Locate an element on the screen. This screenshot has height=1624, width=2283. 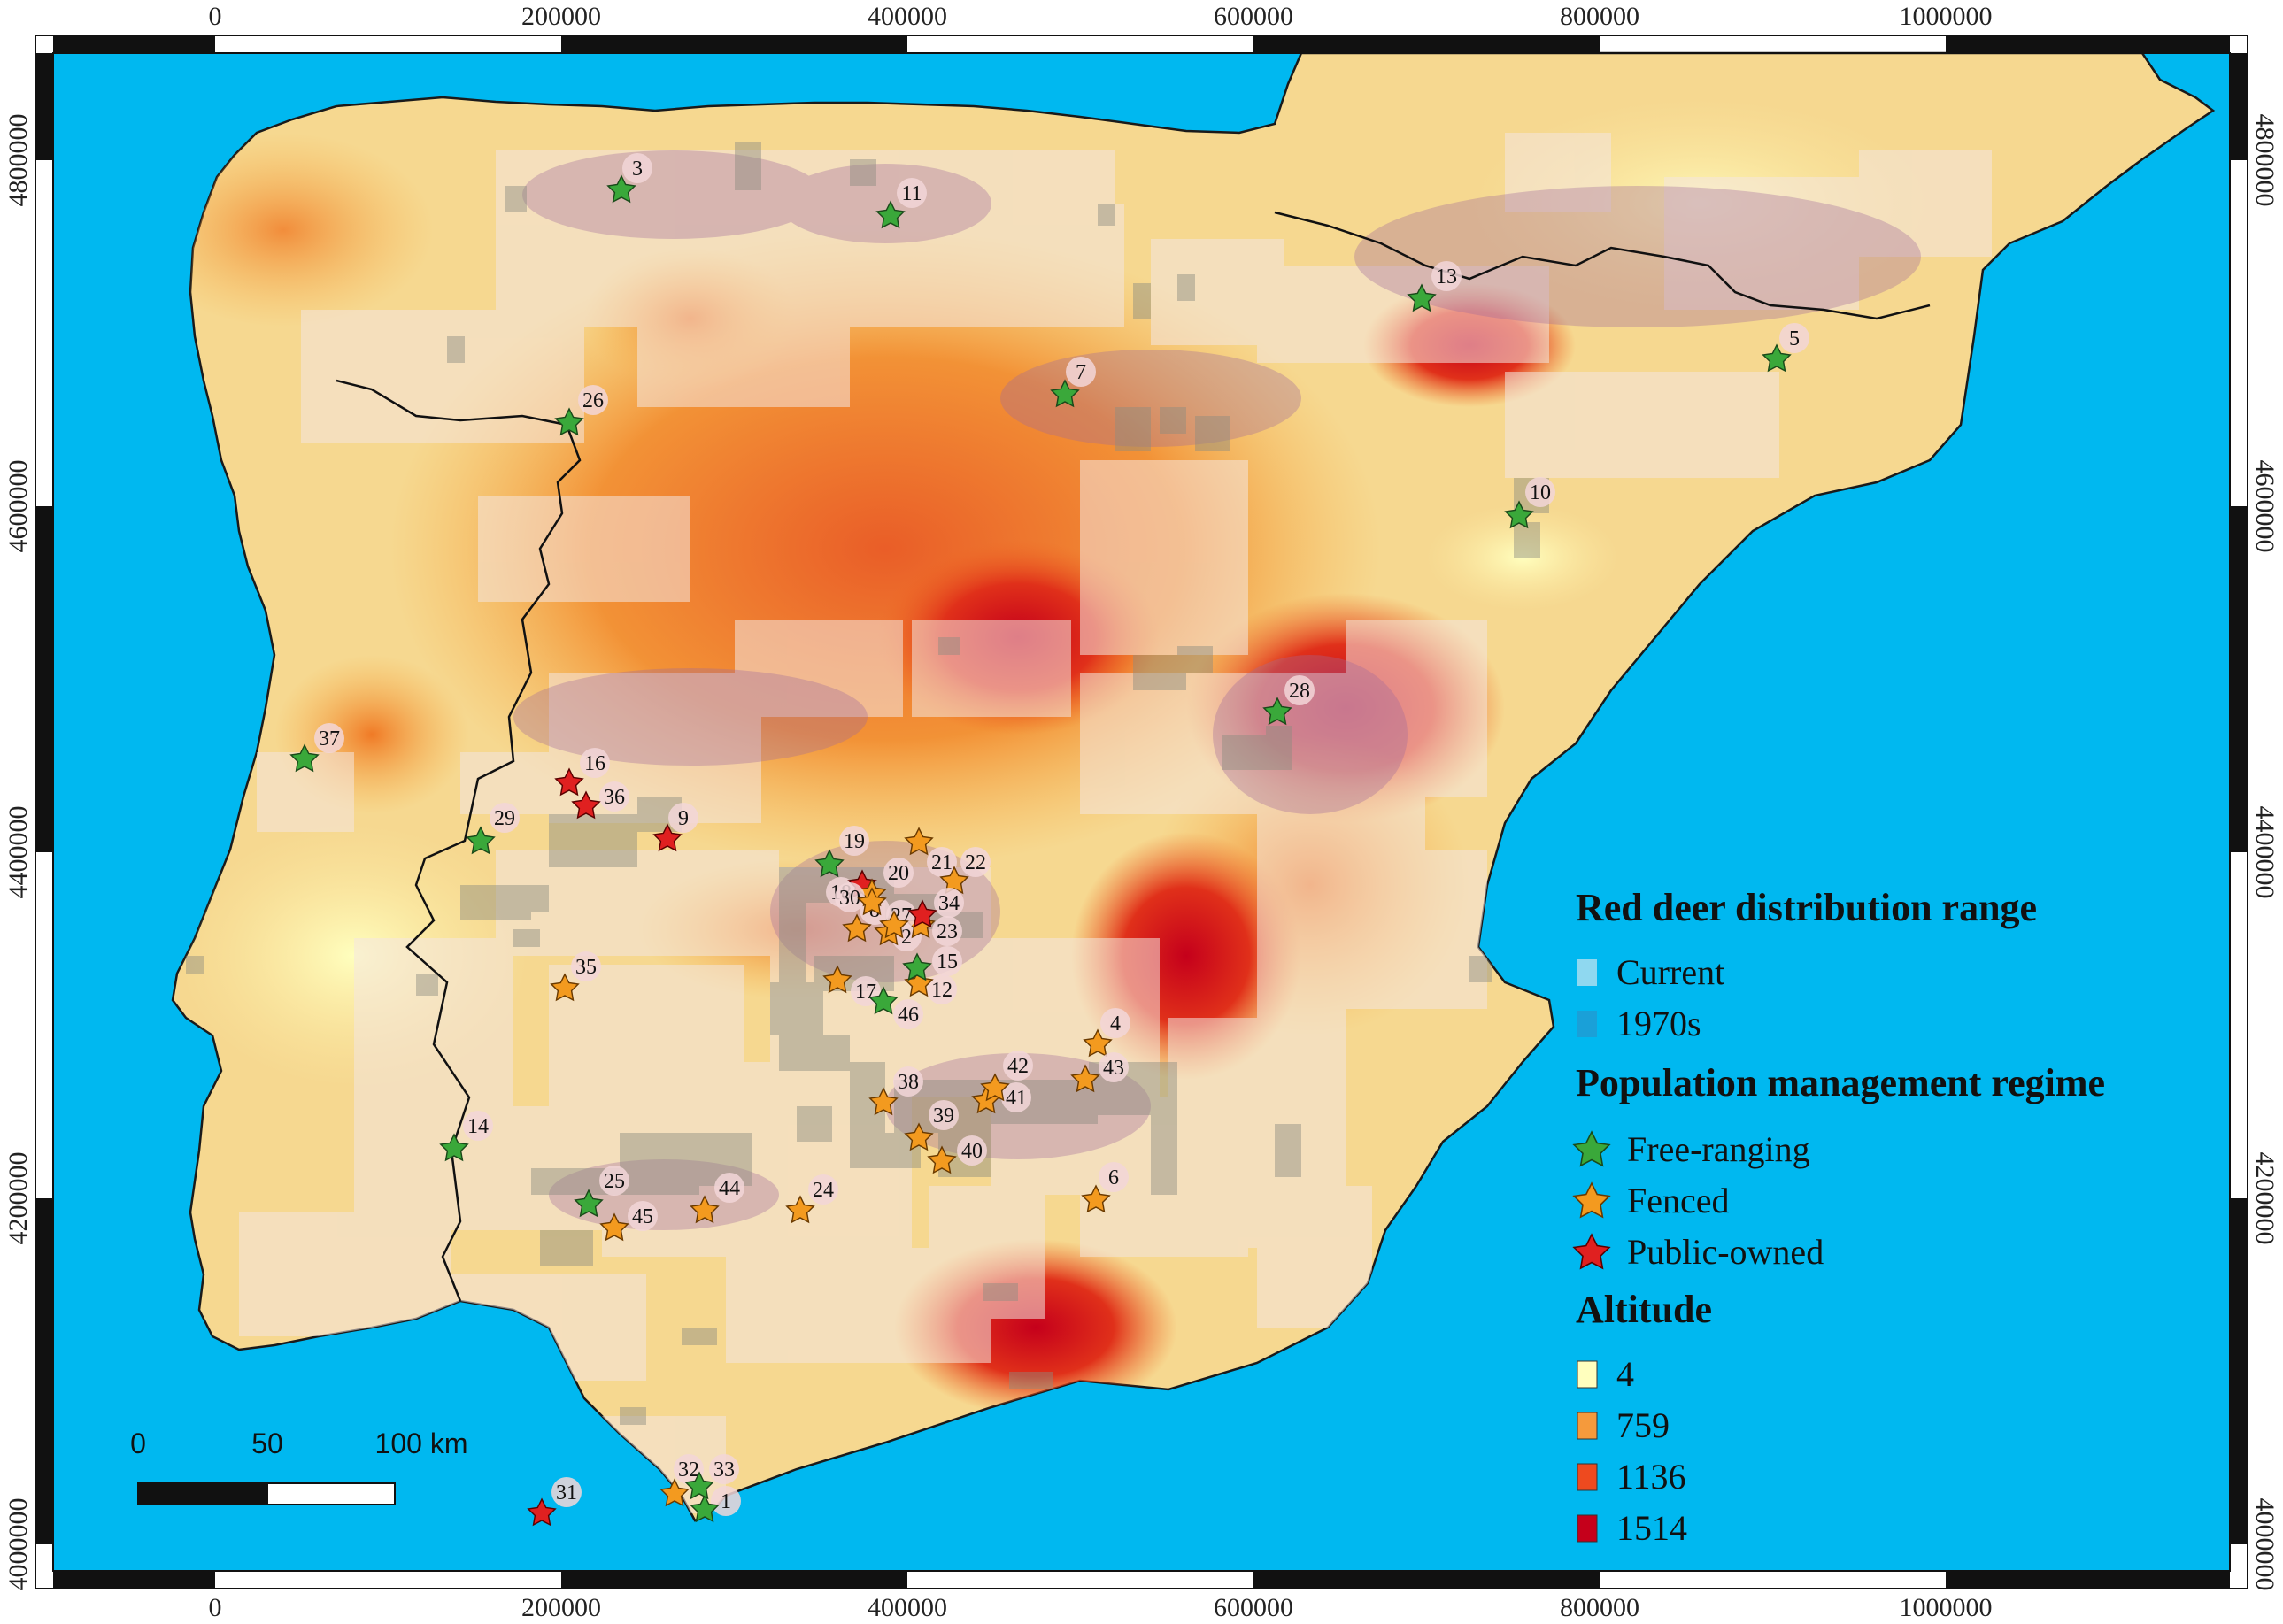
x-tick-label: 400000 is located at coordinates (907, 16).